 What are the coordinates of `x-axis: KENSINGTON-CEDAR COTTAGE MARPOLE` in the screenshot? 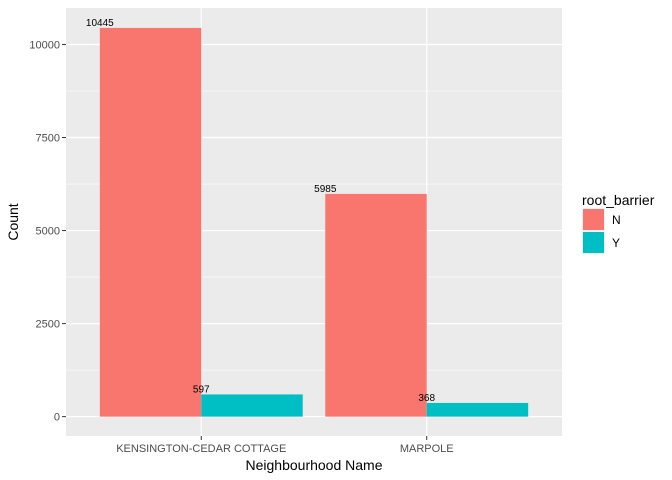 It's located at (285, 445).